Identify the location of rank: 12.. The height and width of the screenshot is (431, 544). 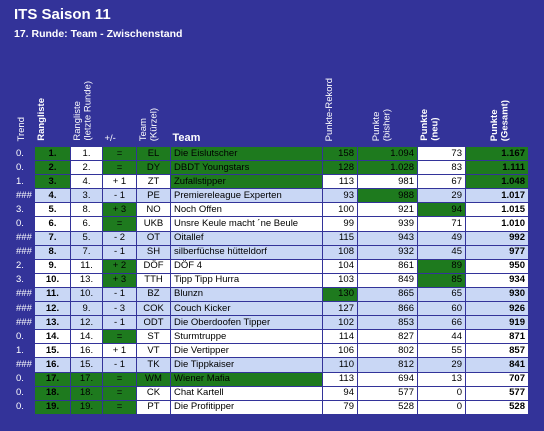
(52, 309).